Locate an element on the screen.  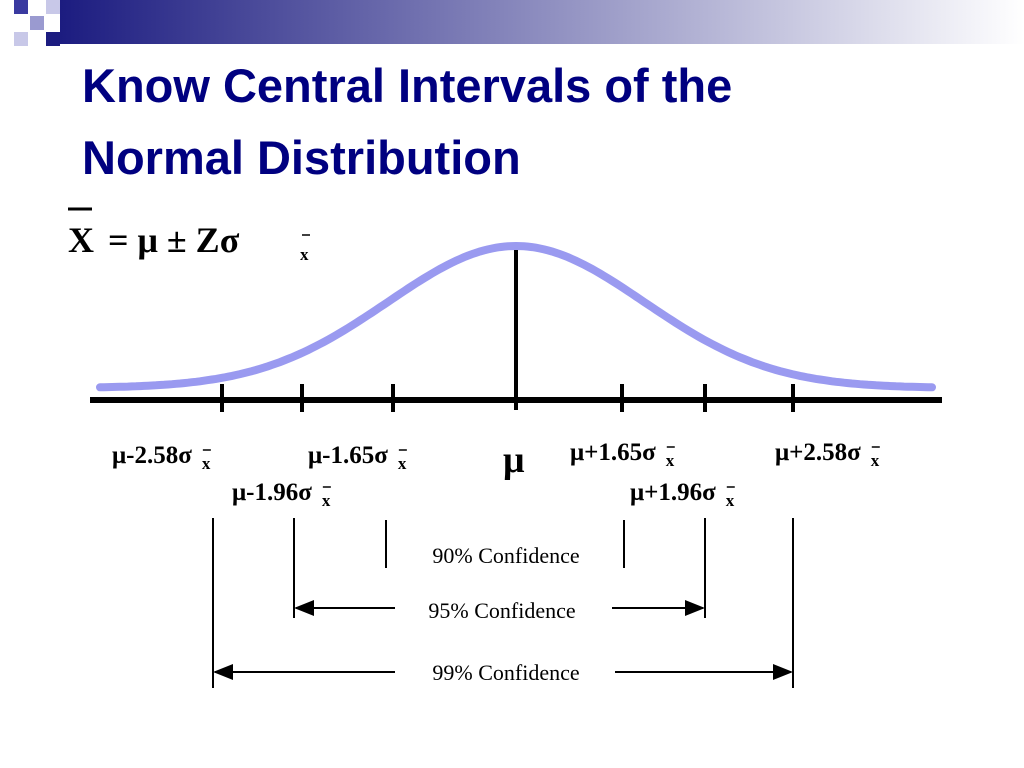
title-line: Normal Distribution is located at coordinates (301, 157).